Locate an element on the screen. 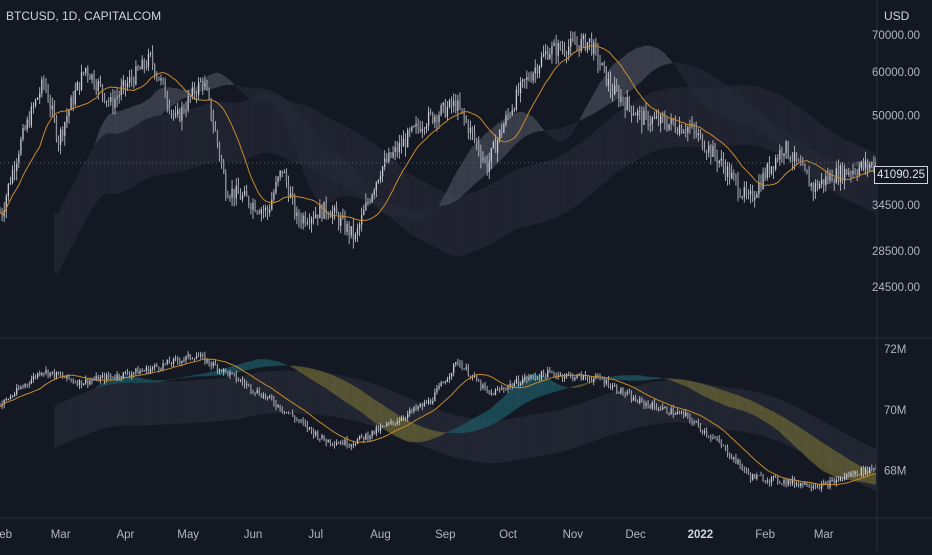 The width and height of the screenshot is (932, 555). price-axis-tick: 60000.00 is located at coordinates (896, 73).